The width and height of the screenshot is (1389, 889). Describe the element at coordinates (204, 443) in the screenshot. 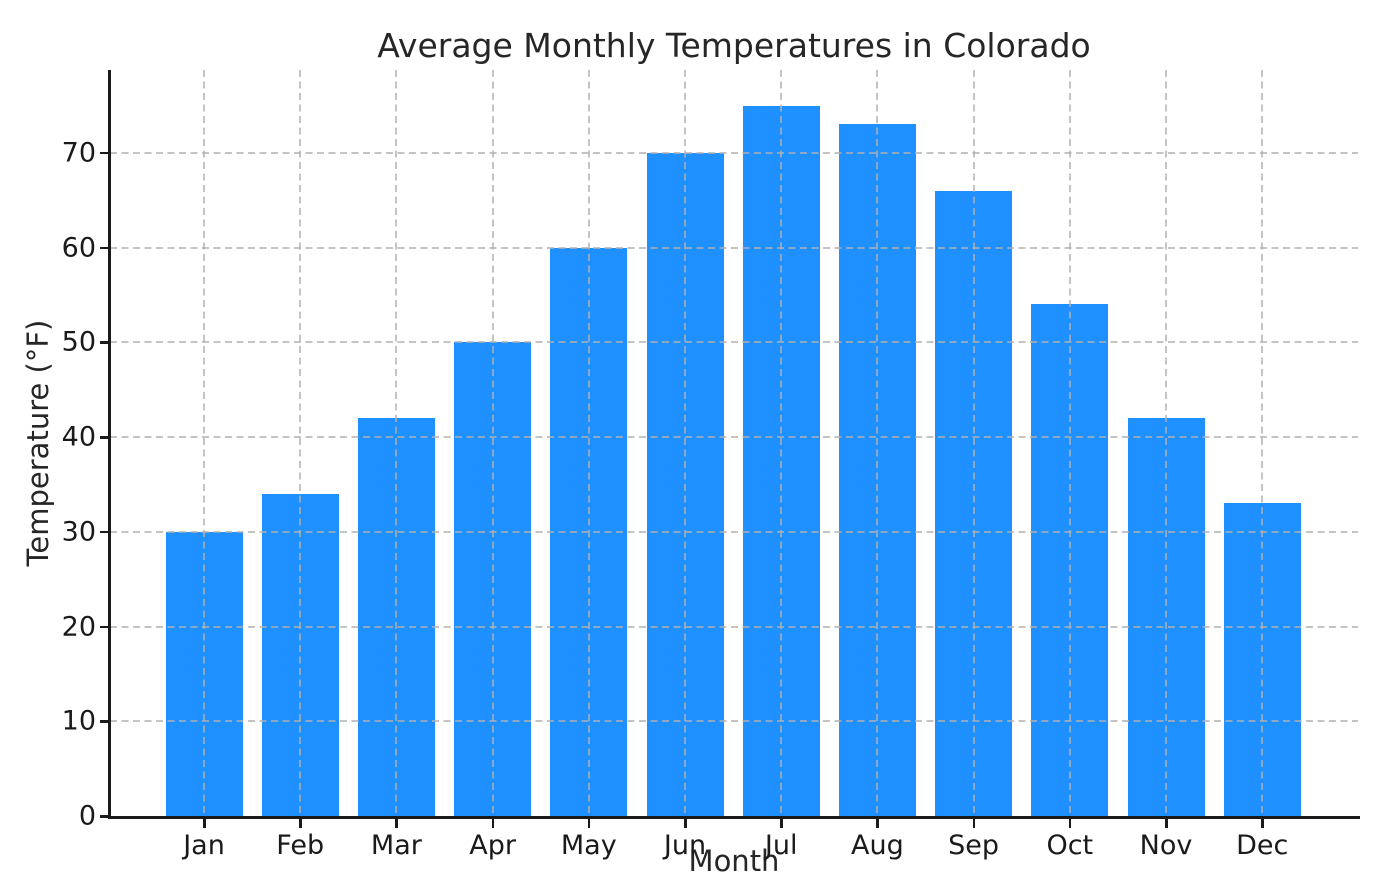

I see `gridline-v-jan` at that location.